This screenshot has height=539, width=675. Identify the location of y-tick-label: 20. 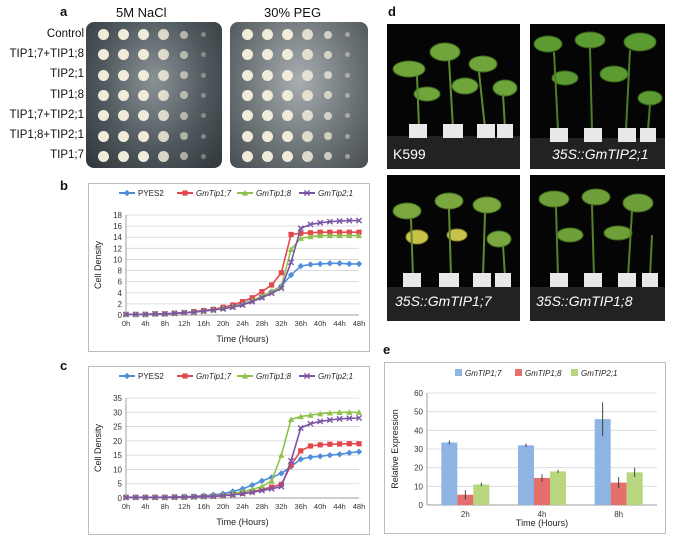
(418, 468).